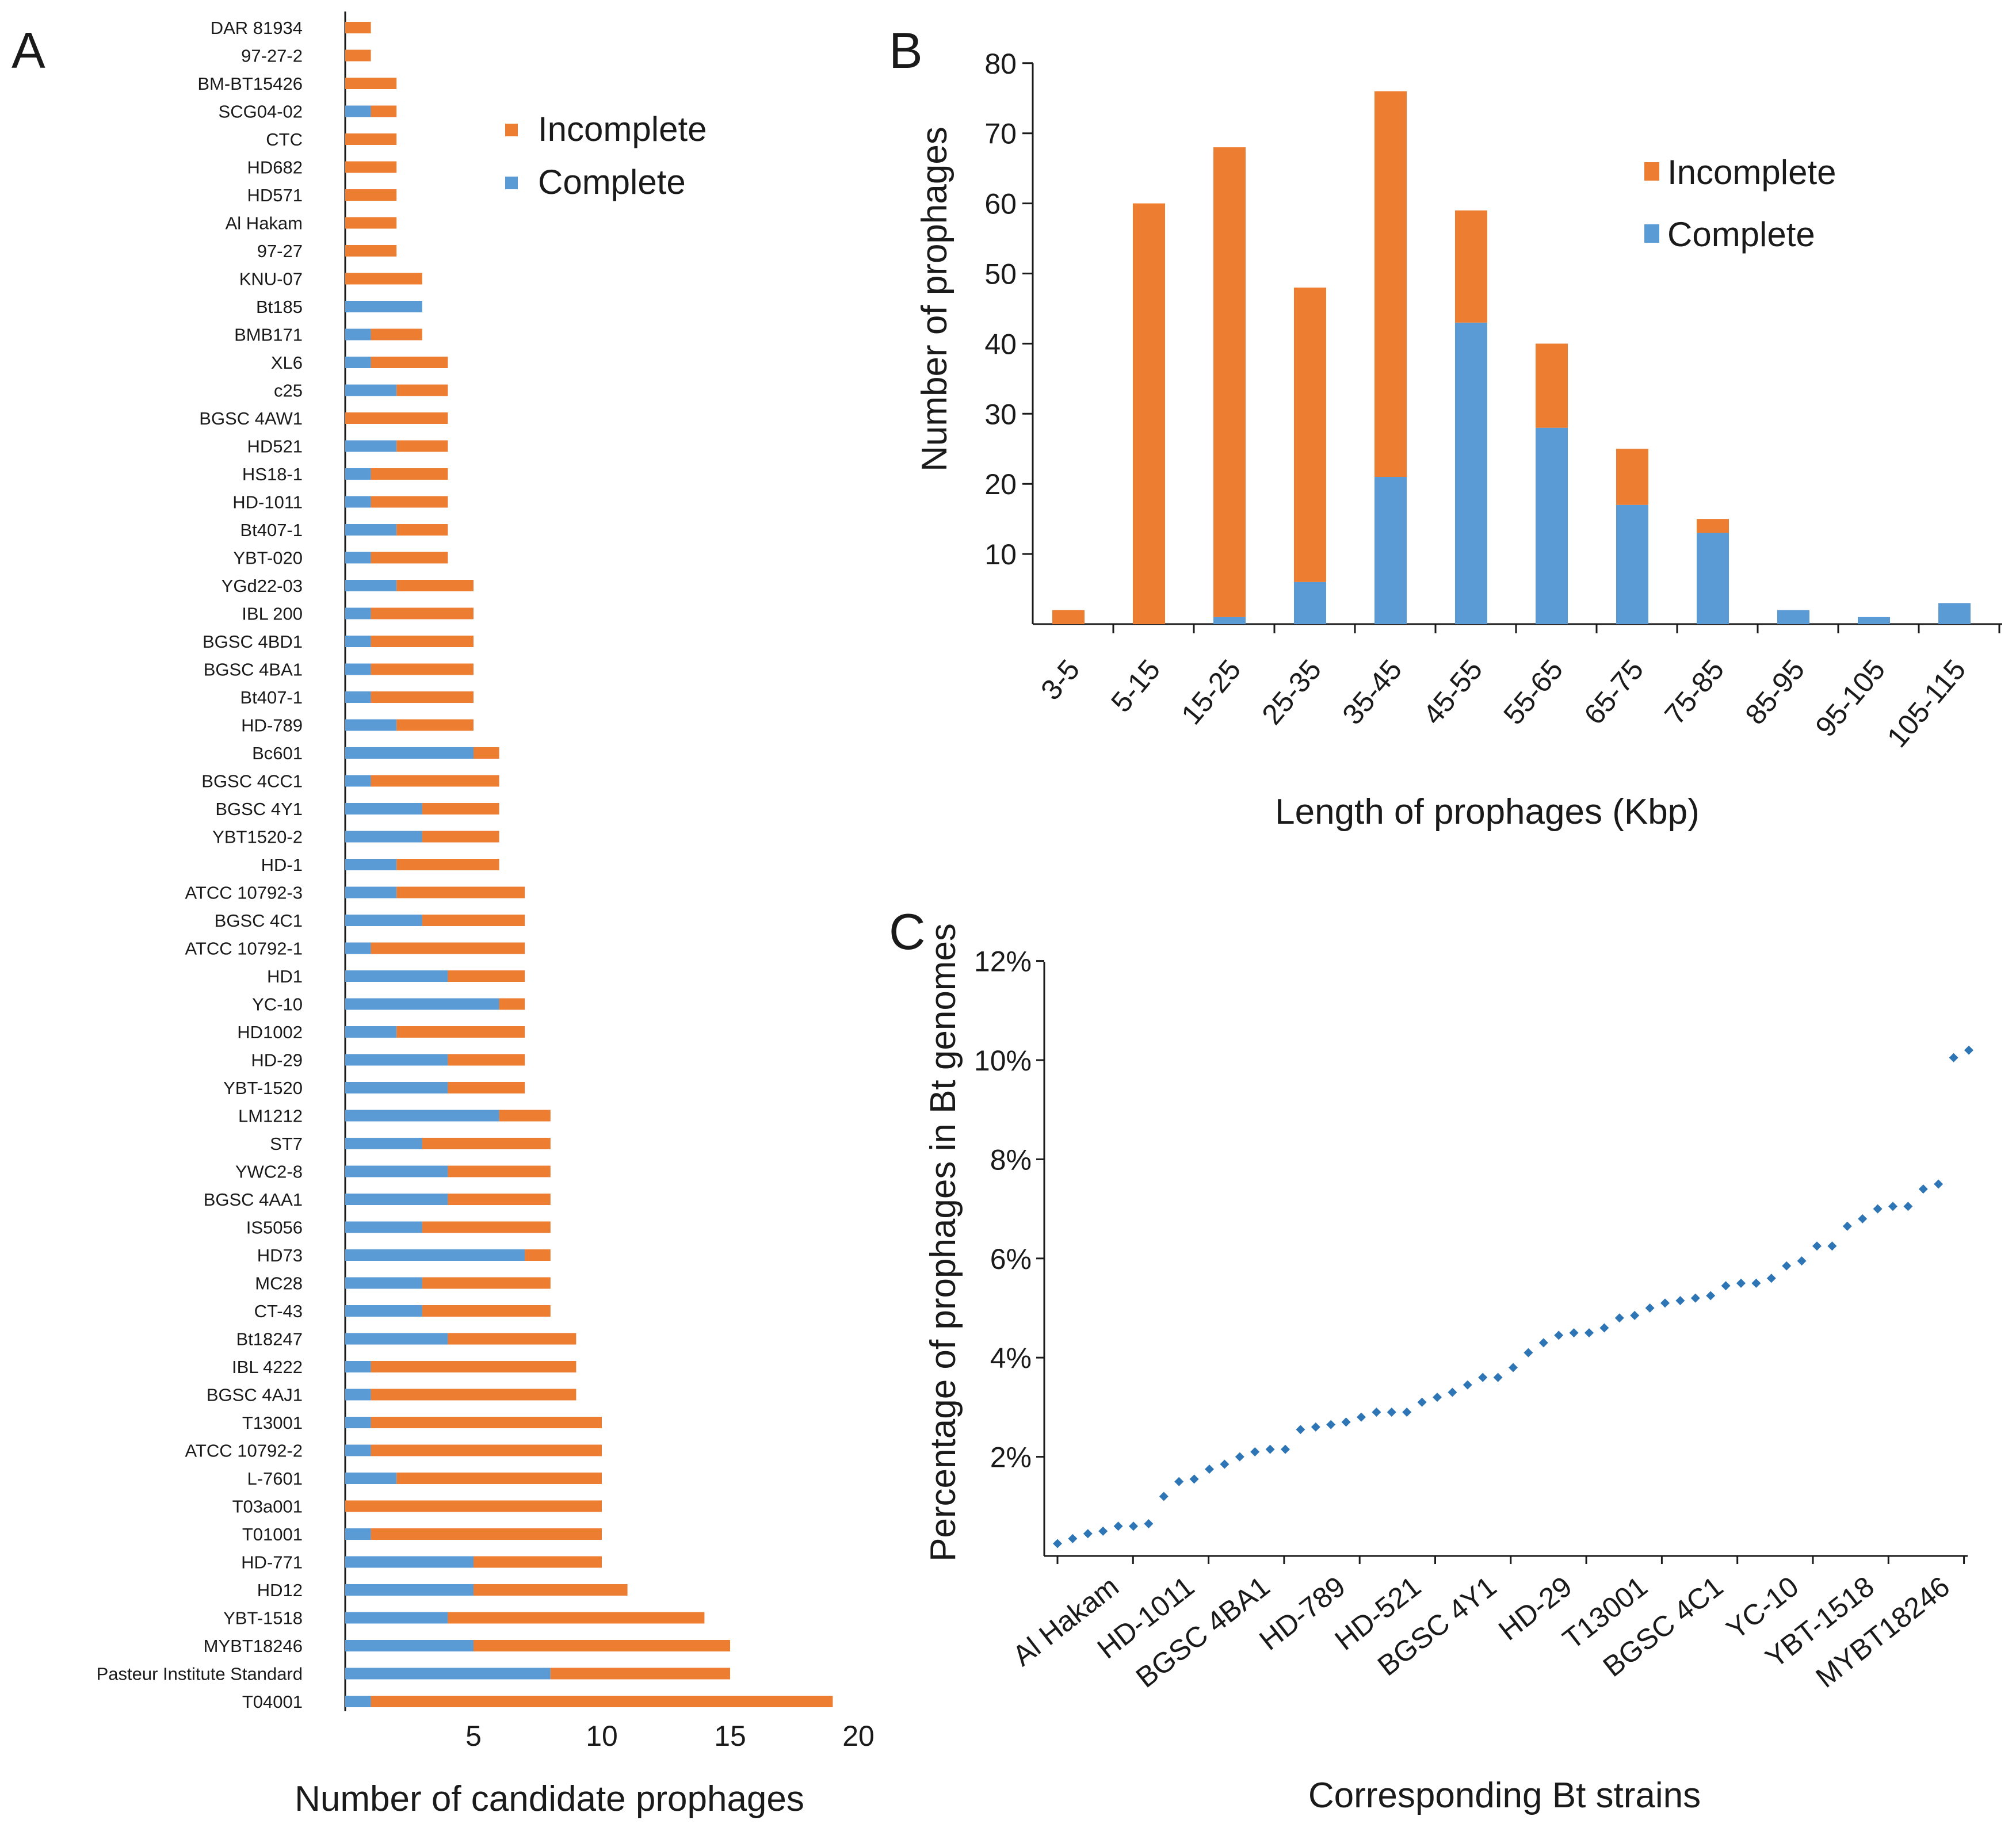 The image size is (2016, 1824). Describe the element at coordinates (1003, 962) in the screenshot. I see `y-tick-label: 12%` at that location.